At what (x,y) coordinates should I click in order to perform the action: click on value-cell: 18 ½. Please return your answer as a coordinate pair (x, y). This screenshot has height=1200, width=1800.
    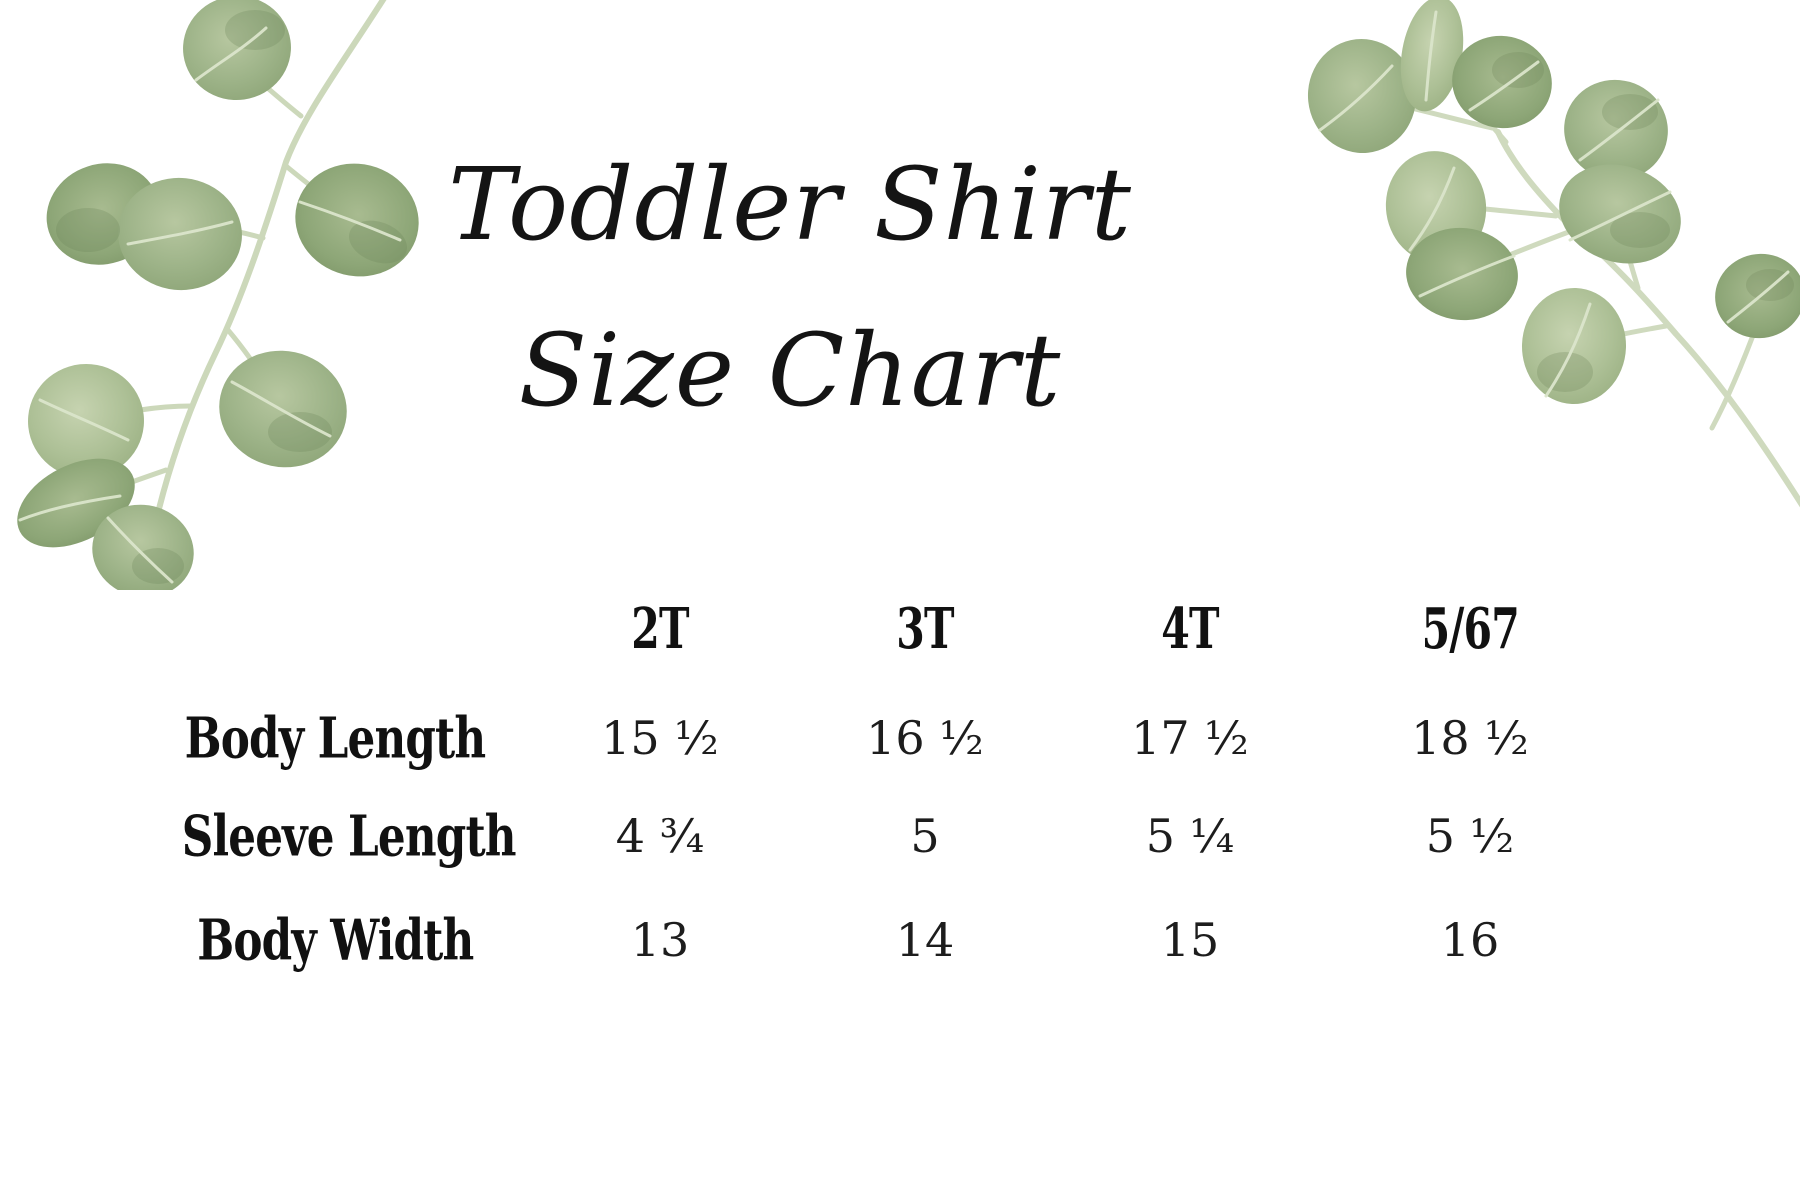
    Looking at the image, I should click on (1470, 738).